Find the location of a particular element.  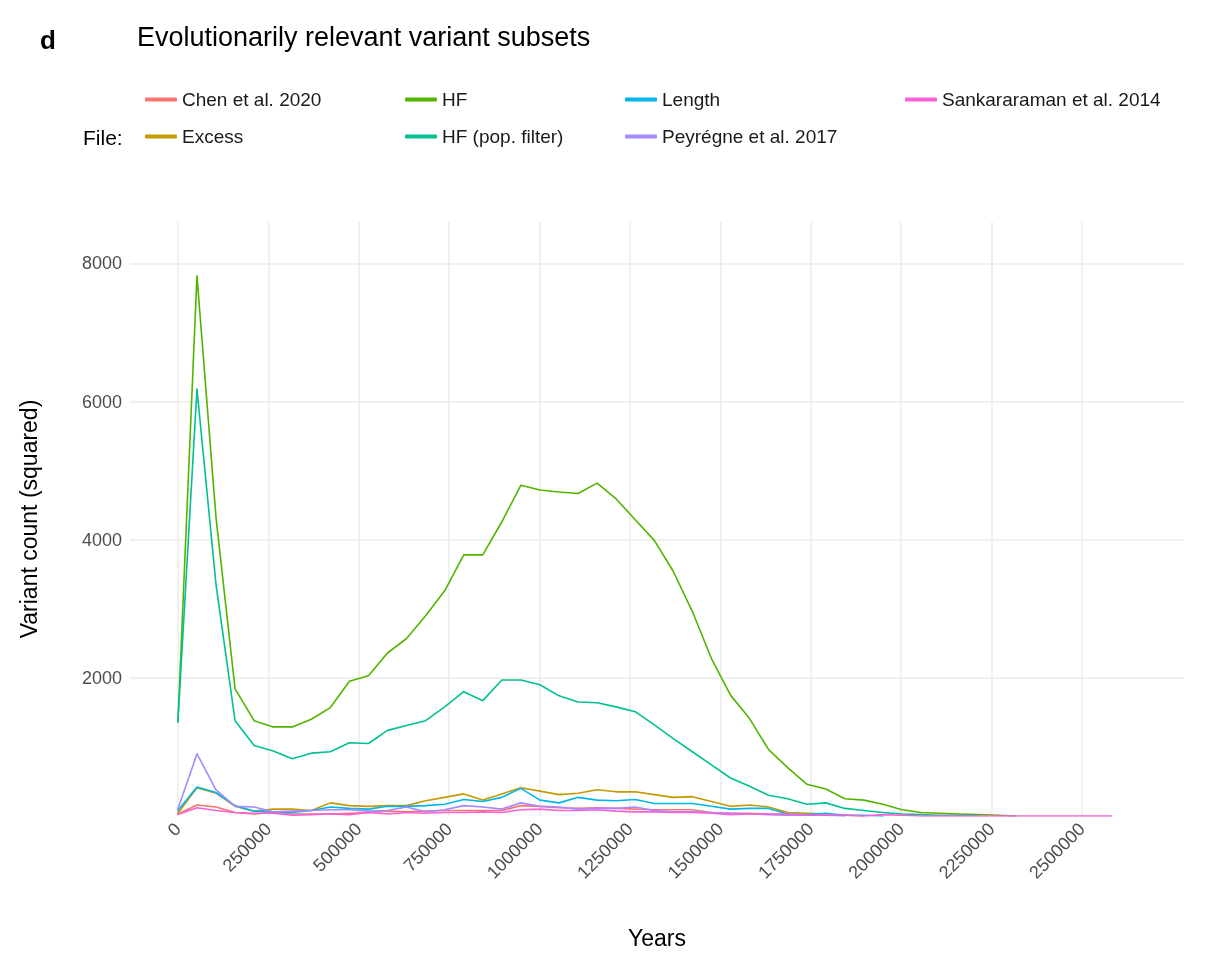

y-tick-label: 4000 is located at coordinates (101, 539).